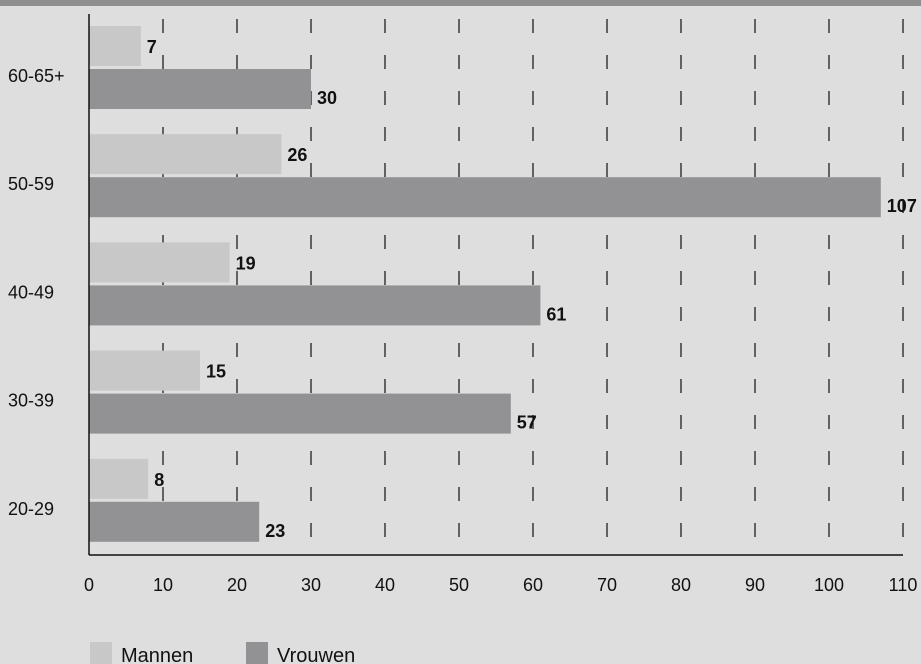  What do you see at coordinates (607, 585) in the screenshot?
I see `x-tick-label-70: 70` at bounding box center [607, 585].